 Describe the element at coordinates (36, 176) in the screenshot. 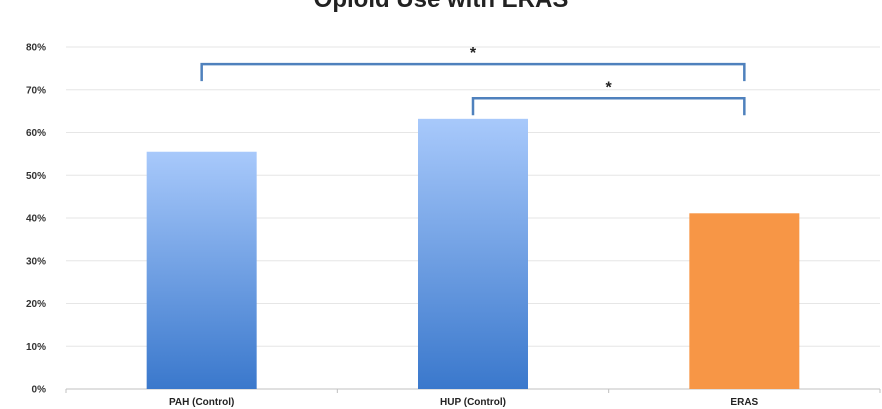

I see `y-tick-label: 50%` at that location.